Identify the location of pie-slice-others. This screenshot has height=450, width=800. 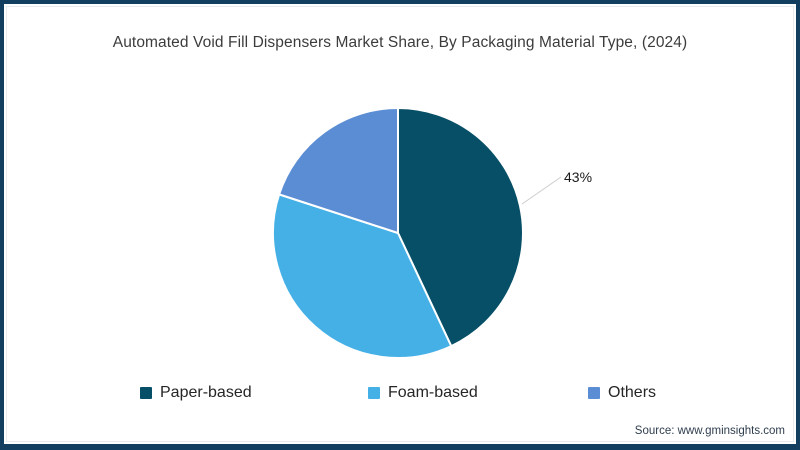
(338, 170).